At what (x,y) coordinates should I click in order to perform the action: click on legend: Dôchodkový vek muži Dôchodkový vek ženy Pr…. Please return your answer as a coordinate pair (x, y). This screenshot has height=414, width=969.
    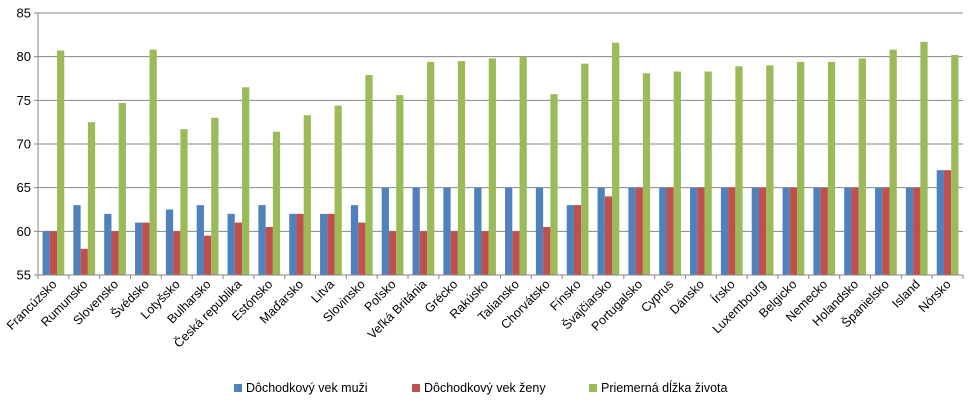
    Looking at the image, I should click on (480, 387).